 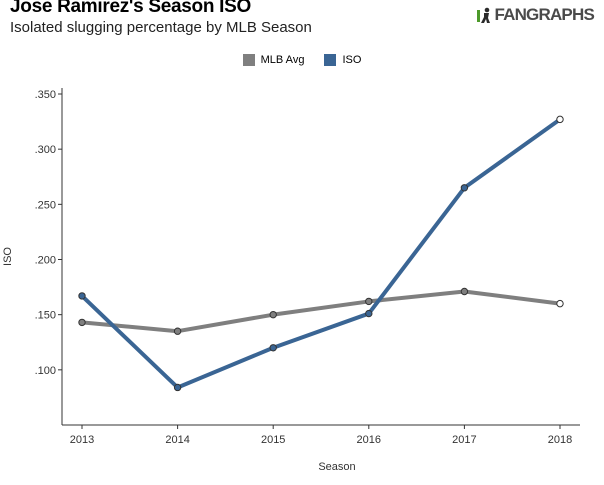 What do you see at coordinates (369, 440) in the screenshot?
I see `x-tick-label: 2016` at bounding box center [369, 440].